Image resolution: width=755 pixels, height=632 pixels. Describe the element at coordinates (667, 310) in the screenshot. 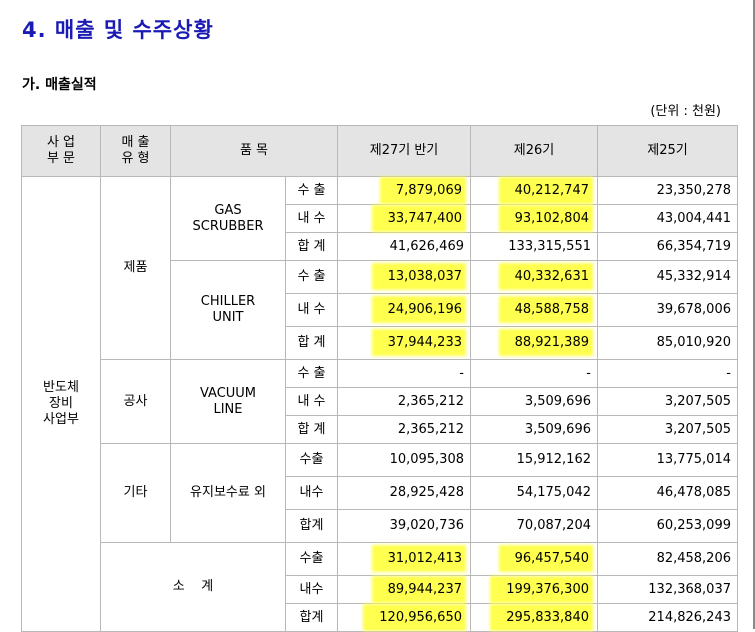

I see `value-25: 39,678,006` at that location.